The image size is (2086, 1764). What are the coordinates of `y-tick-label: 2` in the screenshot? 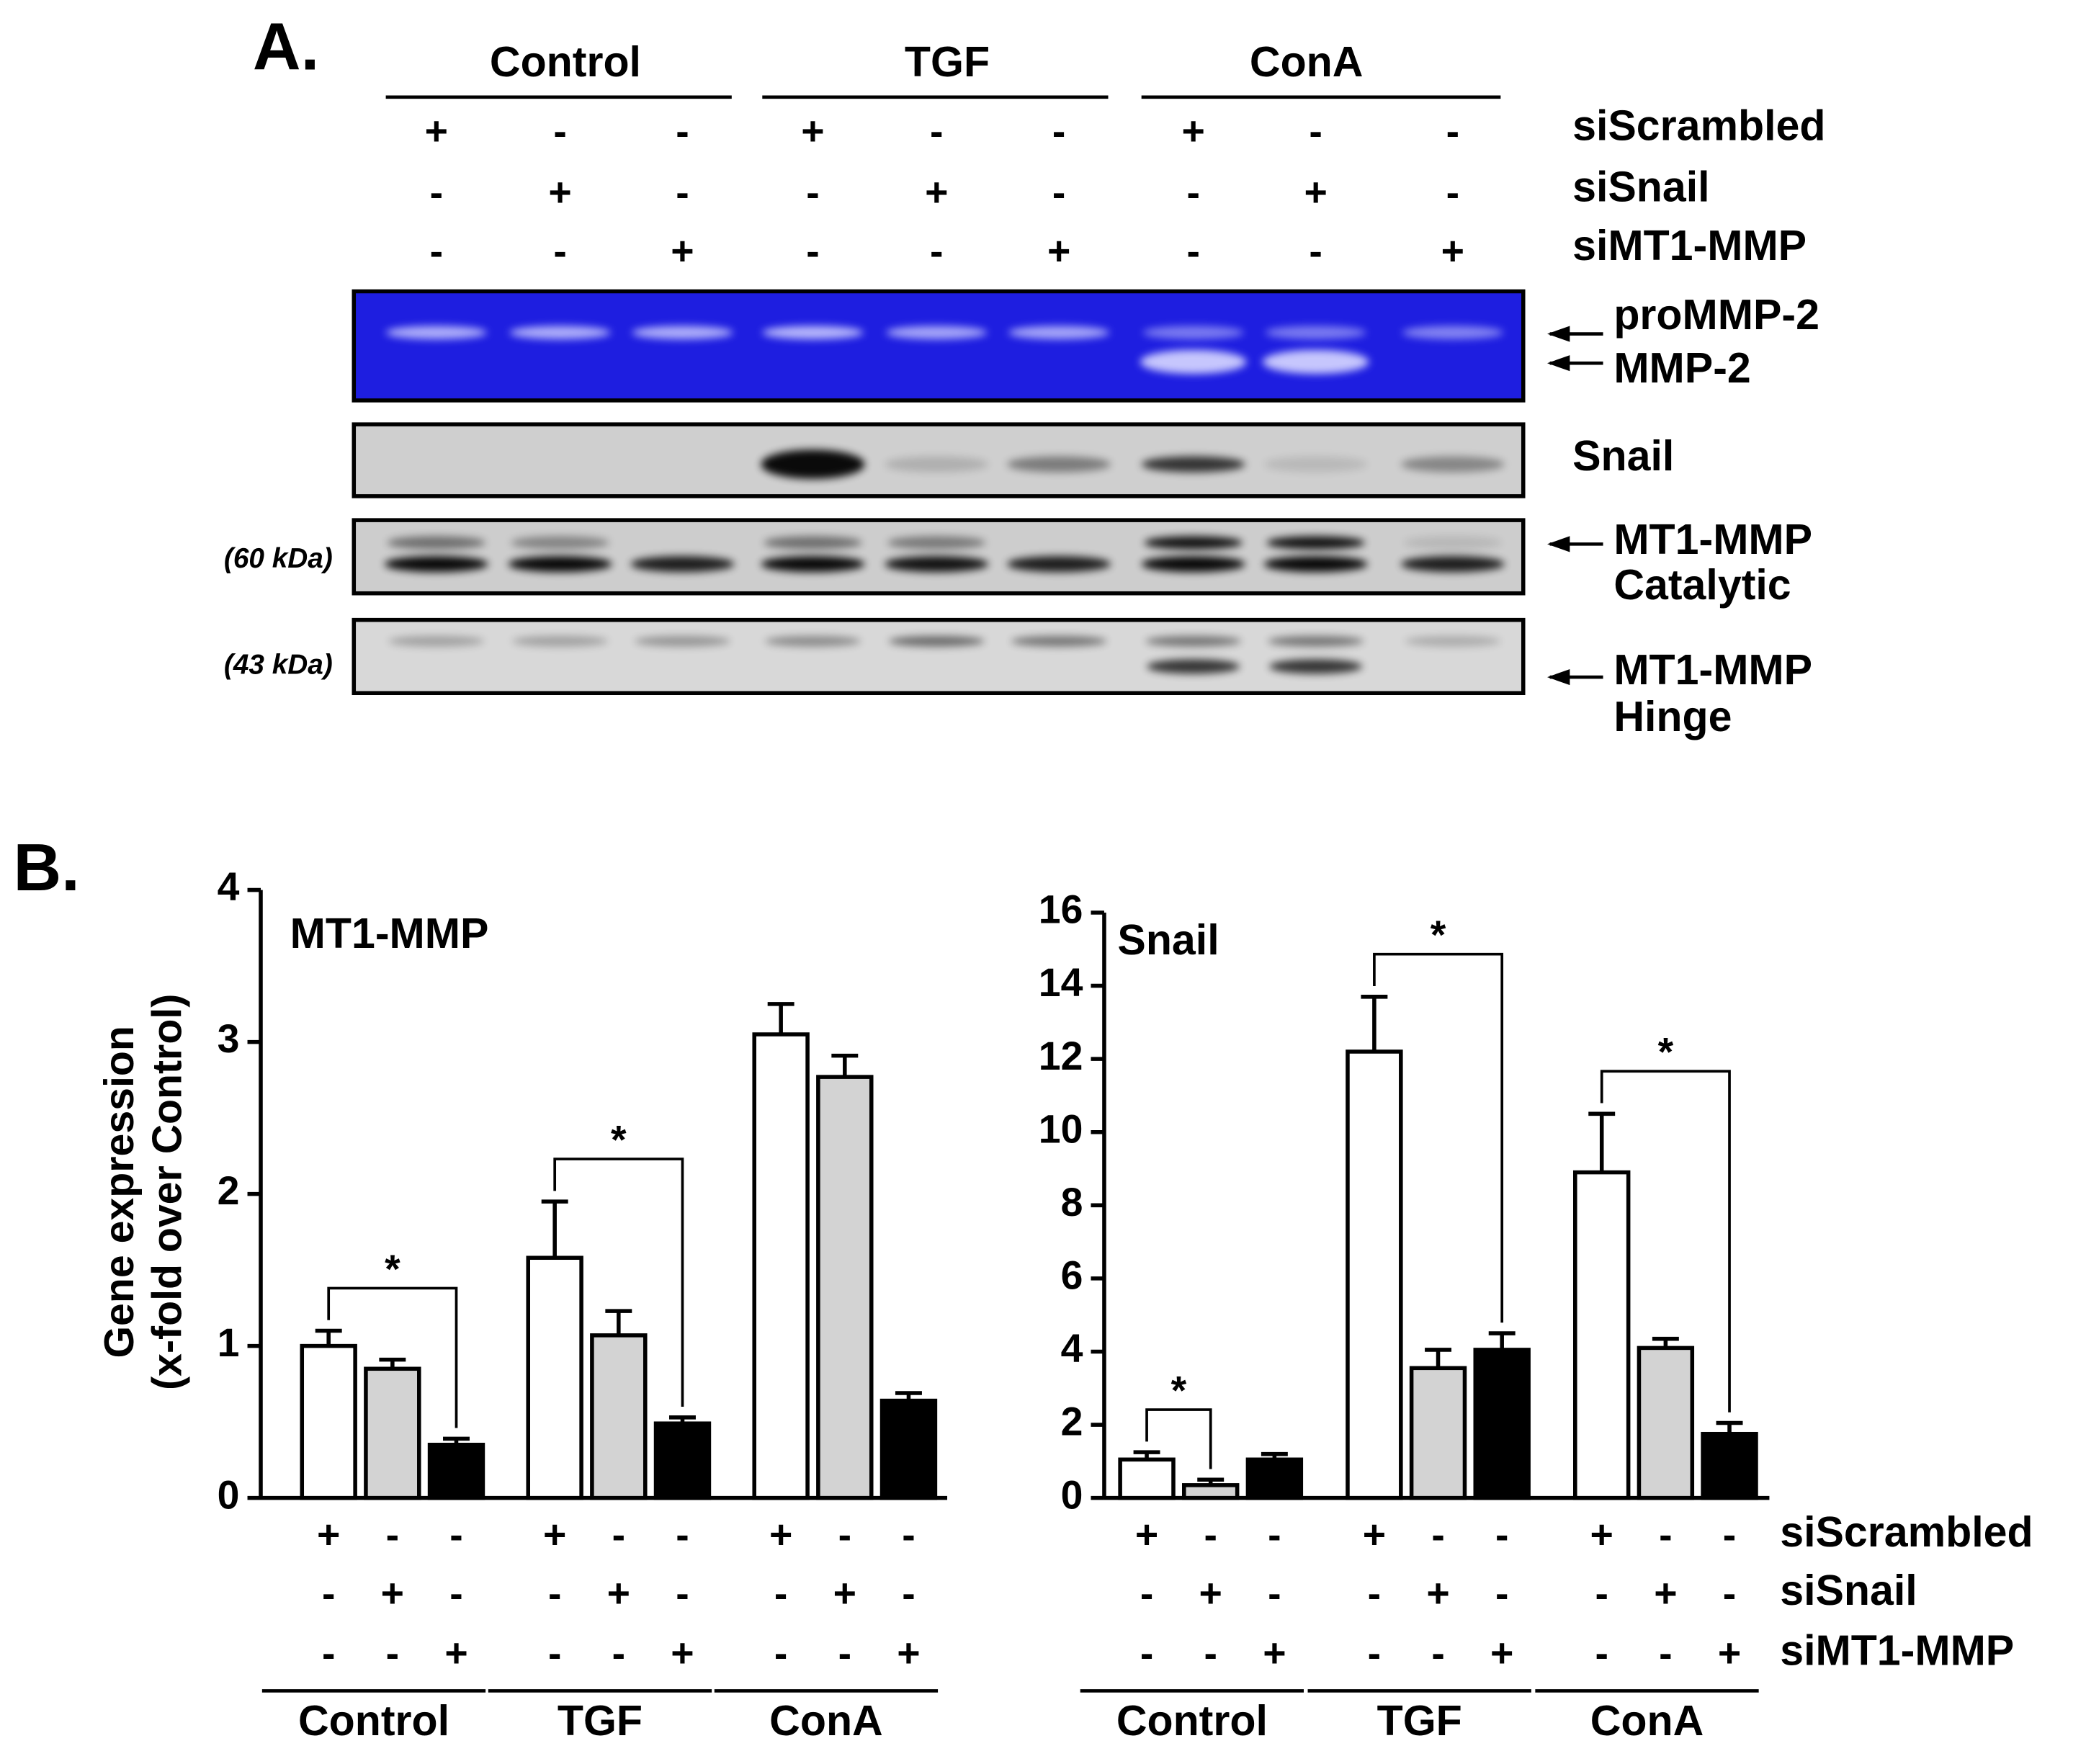 It's located at (1072, 1422).